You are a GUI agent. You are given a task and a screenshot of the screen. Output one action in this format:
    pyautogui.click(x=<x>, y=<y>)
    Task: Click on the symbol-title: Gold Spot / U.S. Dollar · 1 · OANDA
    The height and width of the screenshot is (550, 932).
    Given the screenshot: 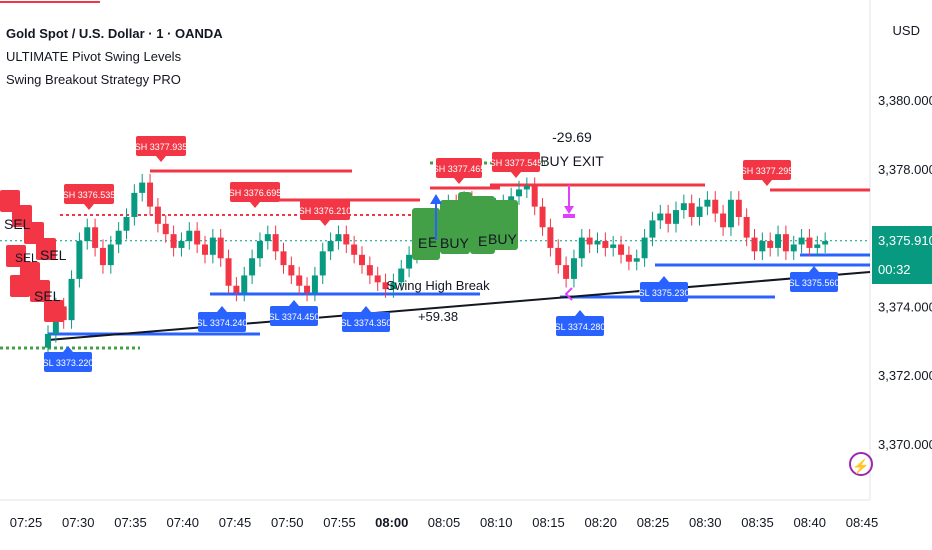 What is the action you would take?
    pyautogui.click(x=114, y=33)
    